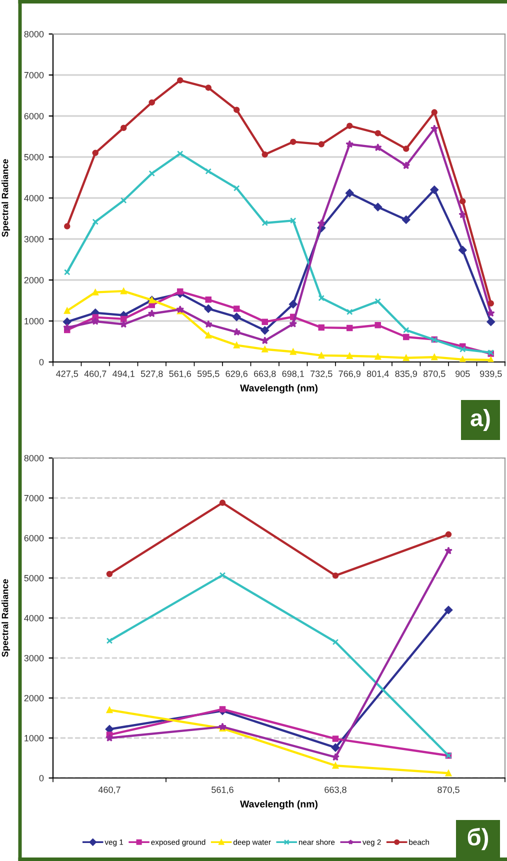 The height and width of the screenshot is (861, 507). I want to click on x-tick-label: 427,5, so click(67, 374).